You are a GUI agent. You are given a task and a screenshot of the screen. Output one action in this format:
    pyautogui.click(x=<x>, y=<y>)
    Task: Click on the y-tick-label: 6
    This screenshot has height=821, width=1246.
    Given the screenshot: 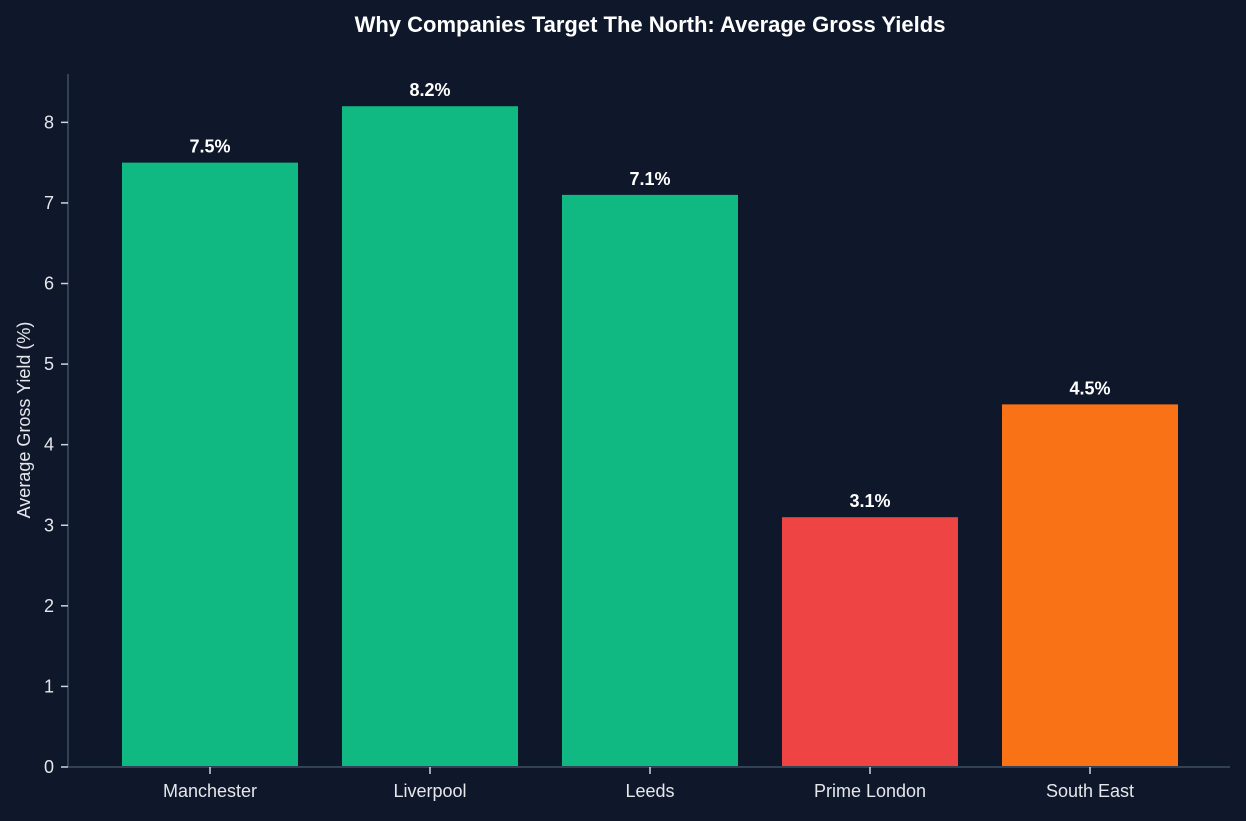 What is the action you would take?
    pyautogui.click(x=49, y=284)
    